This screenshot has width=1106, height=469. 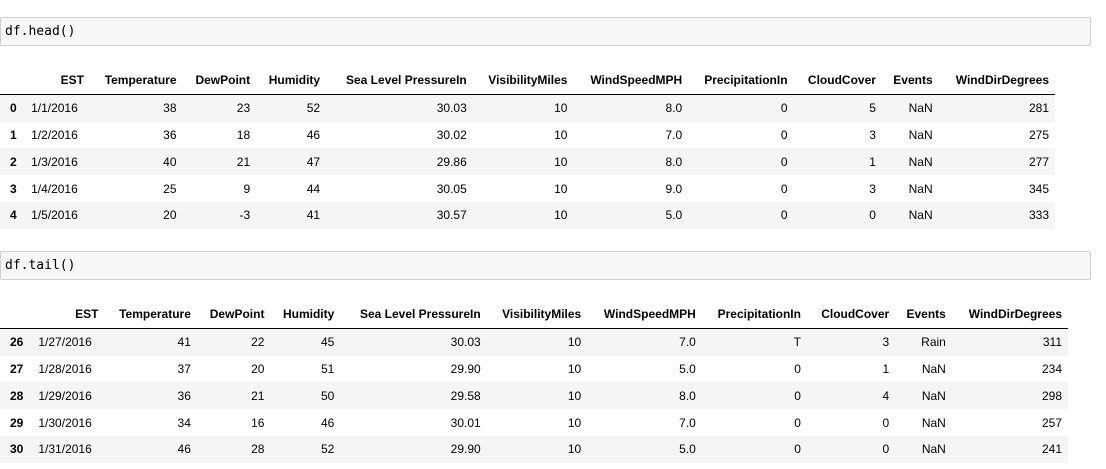 What do you see at coordinates (1038, 108) in the screenshot?
I see `table-cell: 281` at bounding box center [1038, 108].